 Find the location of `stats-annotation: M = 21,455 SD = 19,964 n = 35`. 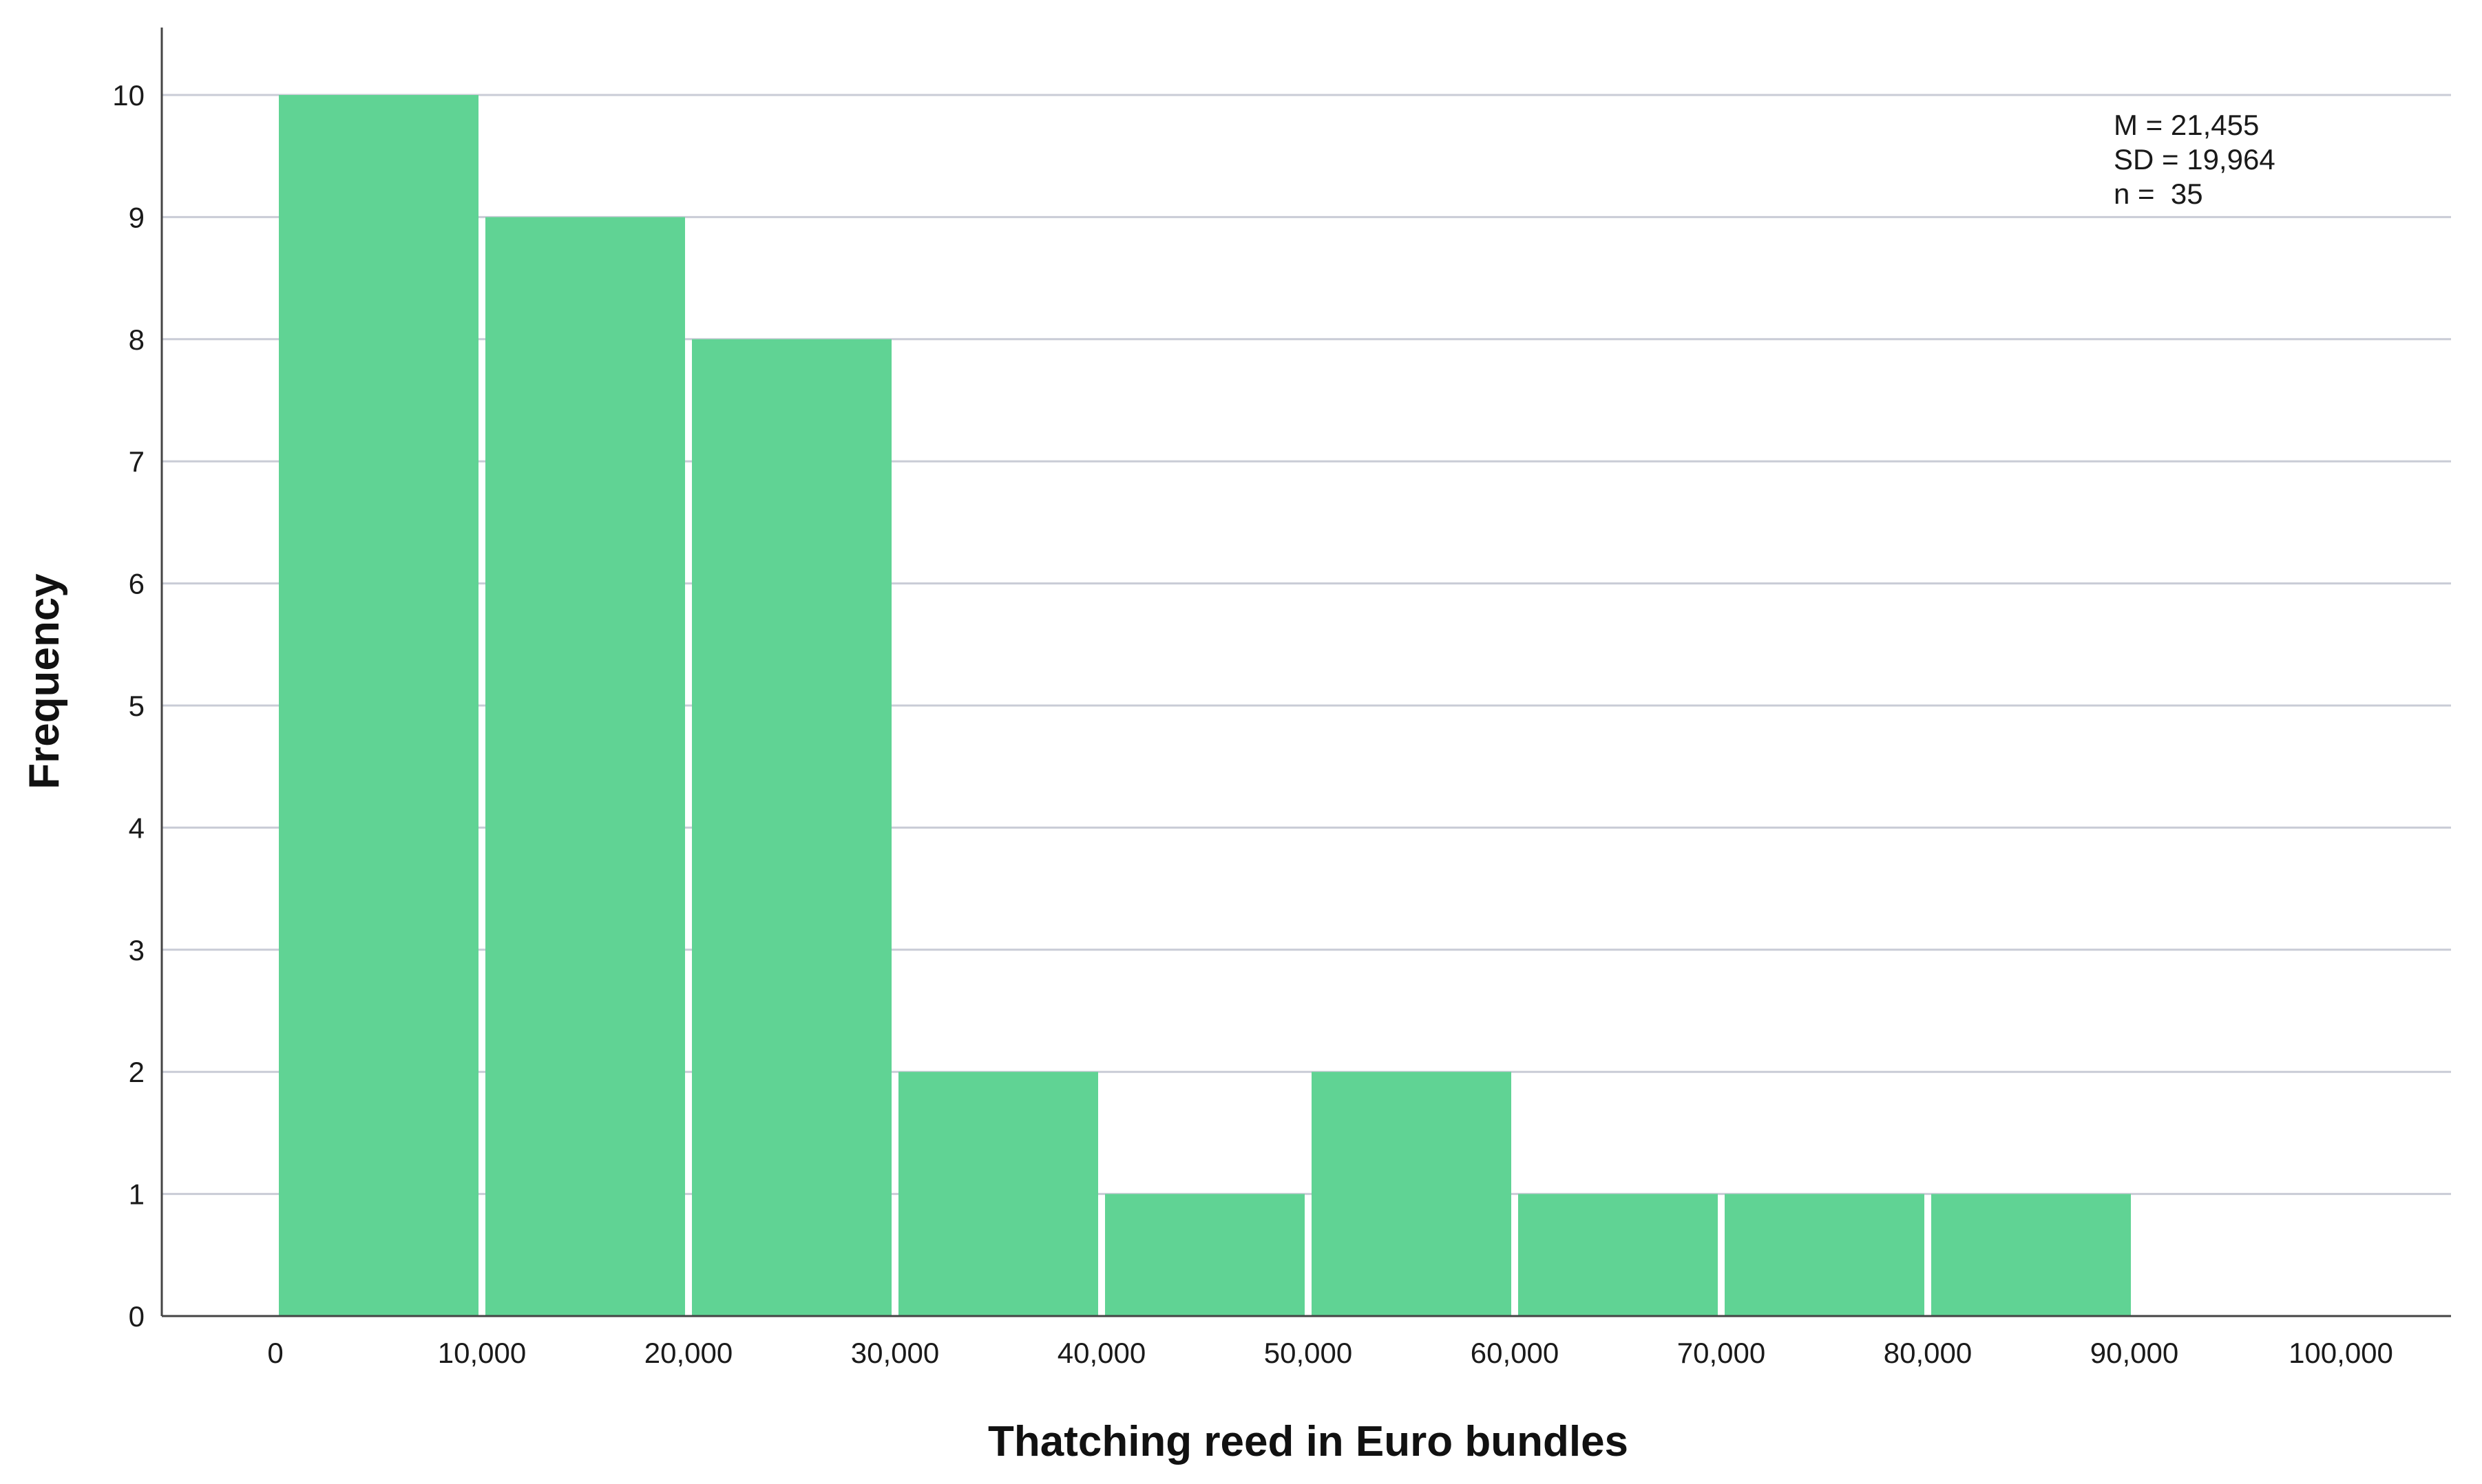

stats-annotation: M = 21,455 SD = 19,964 n = 35 is located at coordinates (2194, 159).